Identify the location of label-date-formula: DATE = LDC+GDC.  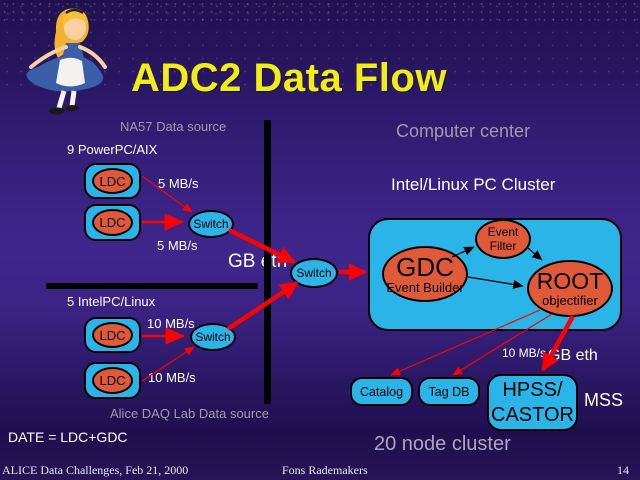
(68, 437).